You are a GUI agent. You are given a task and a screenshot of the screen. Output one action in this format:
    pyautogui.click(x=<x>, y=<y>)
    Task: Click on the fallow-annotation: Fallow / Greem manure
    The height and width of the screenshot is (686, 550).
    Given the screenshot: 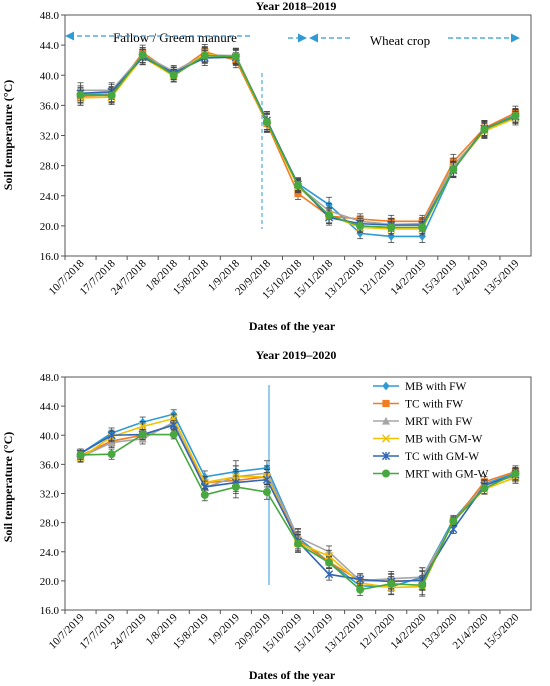 What is the action you would take?
    pyautogui.click(x=175, y=37)
    